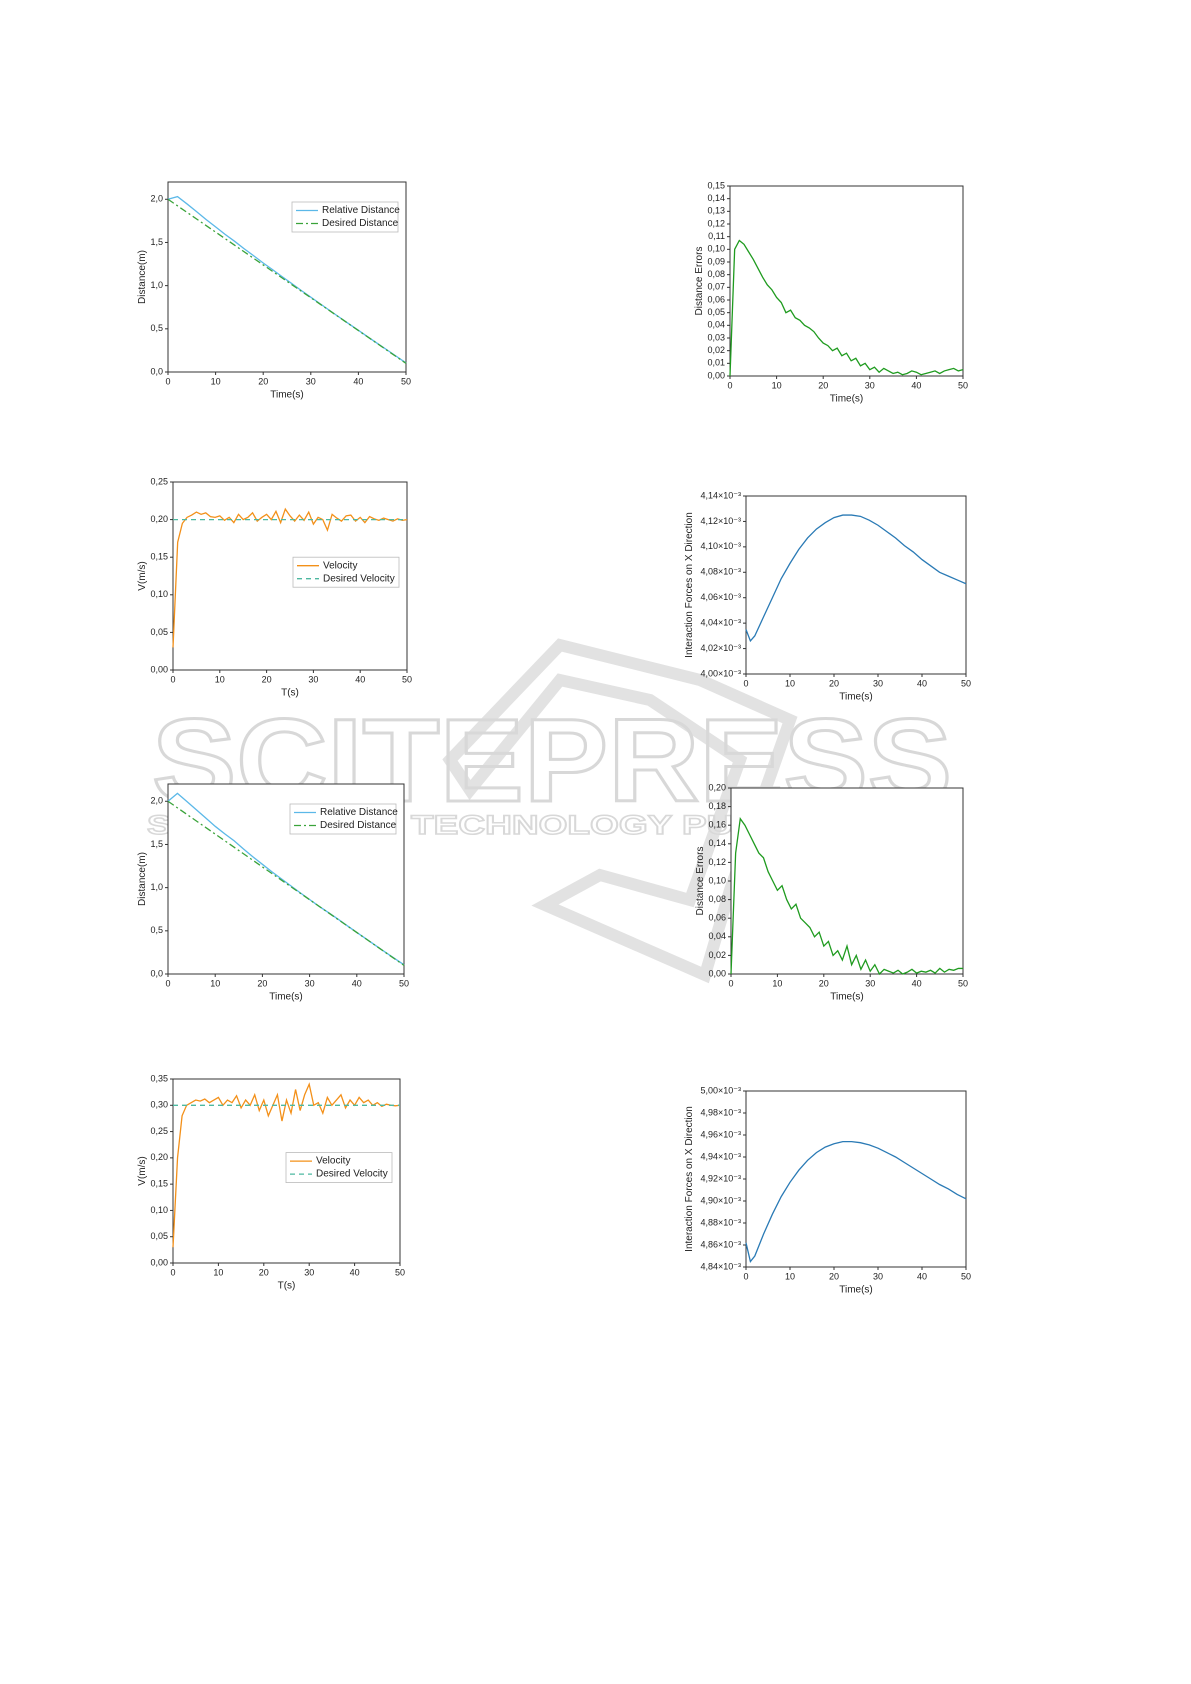 The width and height of the screenshot is (1191, 1684). Describe the element at coordinates (716, 287) in the screenshot. I see `y-tick-label: 0,07` at that location.